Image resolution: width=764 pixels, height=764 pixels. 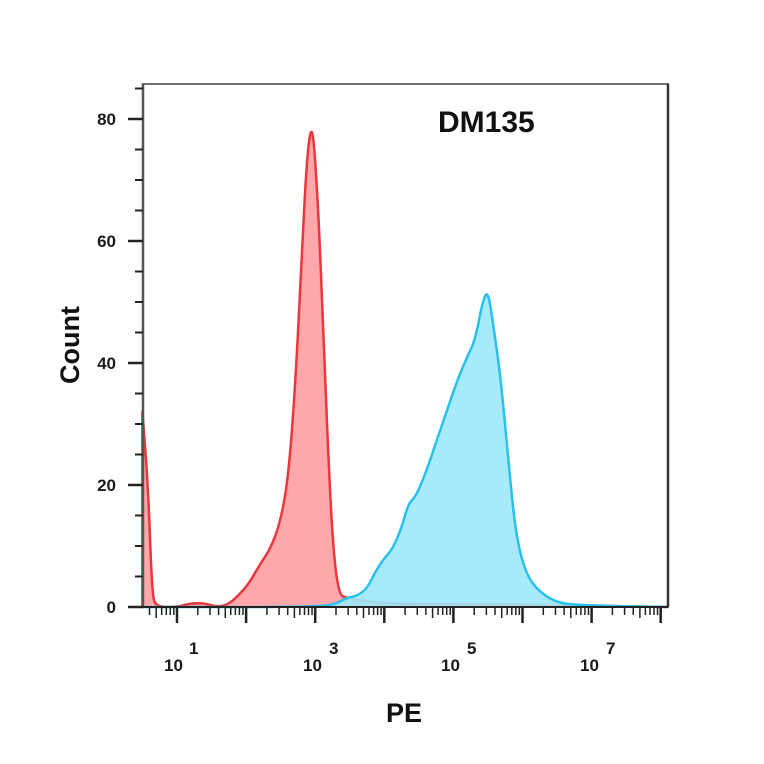 I want to click on y-tick-labels: 0 20 40 60 80, so click(x=106, y=363).